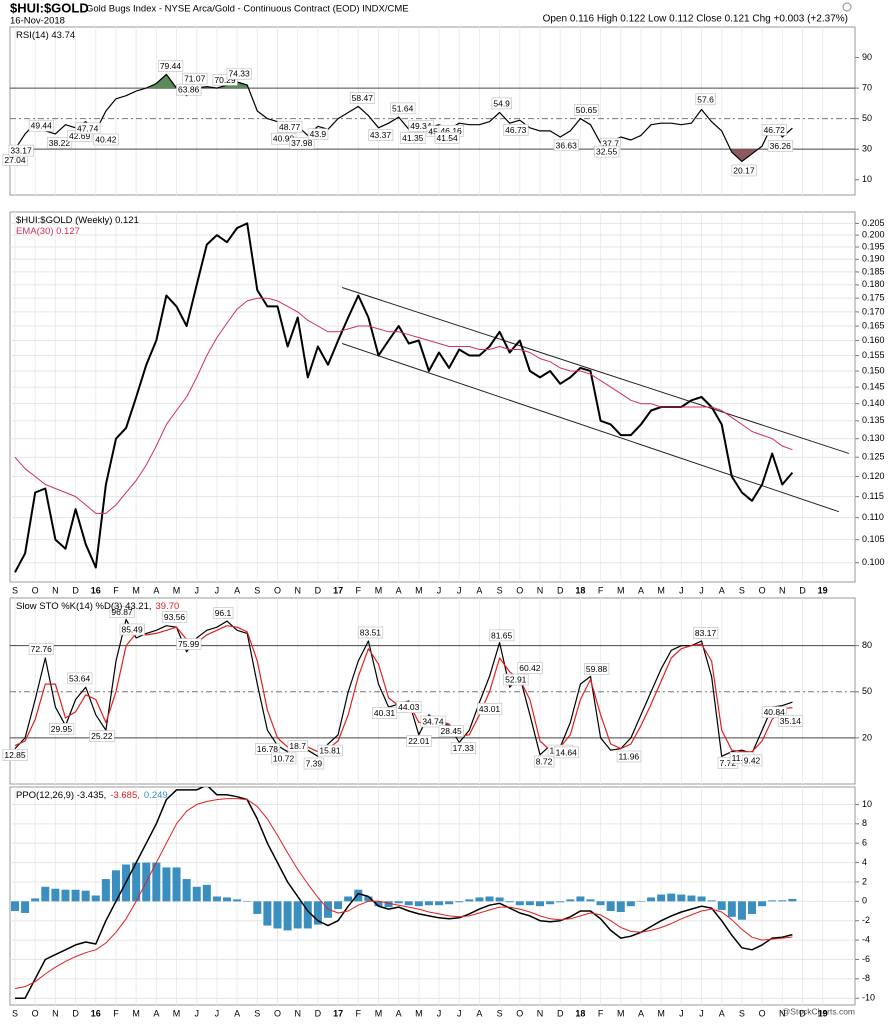 This screenshot has width=891, height=1024. Describe the element at coordinates (196, 1013) in the screenshot. I see `x-tick-label: J` at that location.